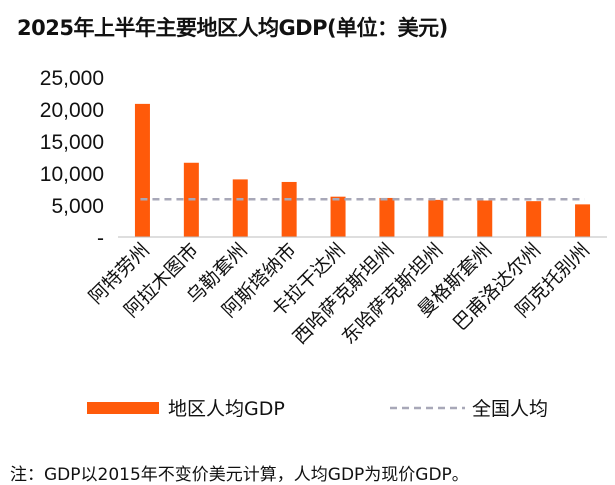 Image resolution: width=615 pixels, height=485 pixels. I want to click on chart-title: 2025年上半年主要地区人均GDP(单位：美元), so click(232, 28).